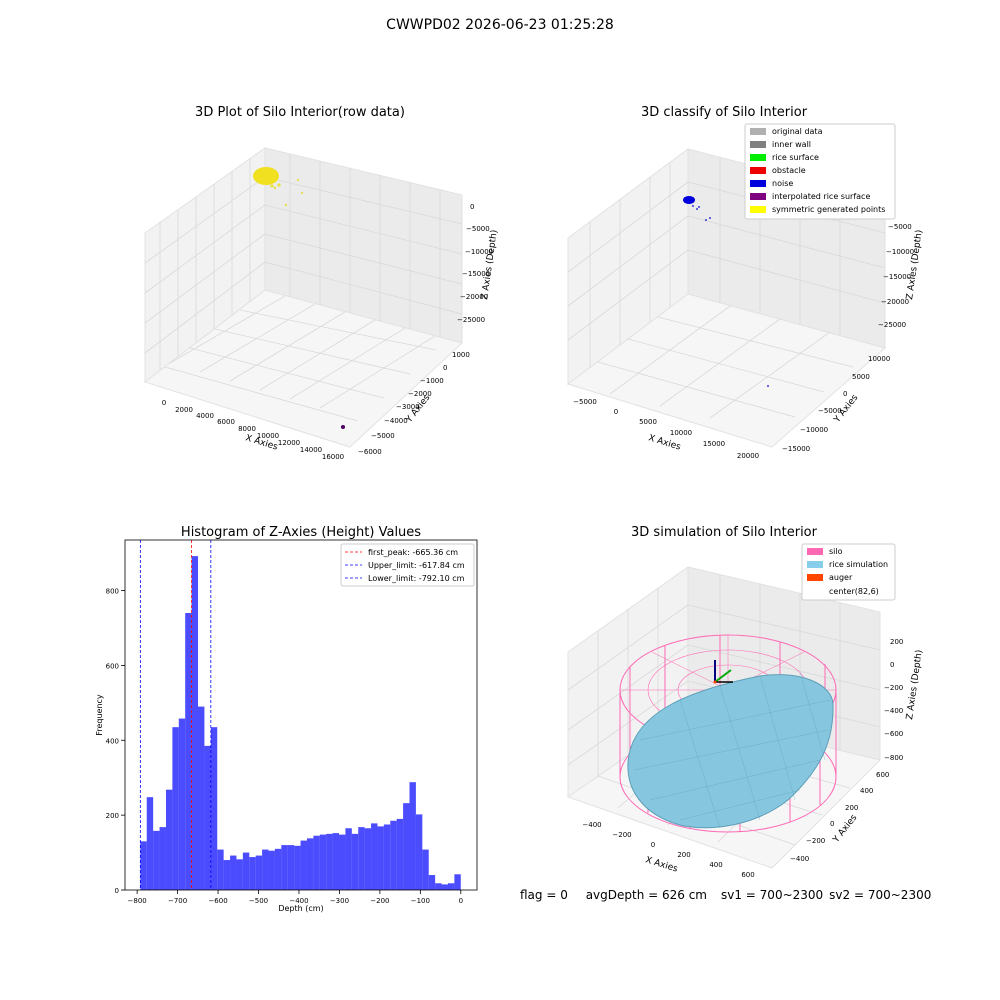 The width and height of the screenshot is (1000, 1000). Describe the element at coordinates (723, 672) in the screenshot. I see `auger-indicator` at that location.